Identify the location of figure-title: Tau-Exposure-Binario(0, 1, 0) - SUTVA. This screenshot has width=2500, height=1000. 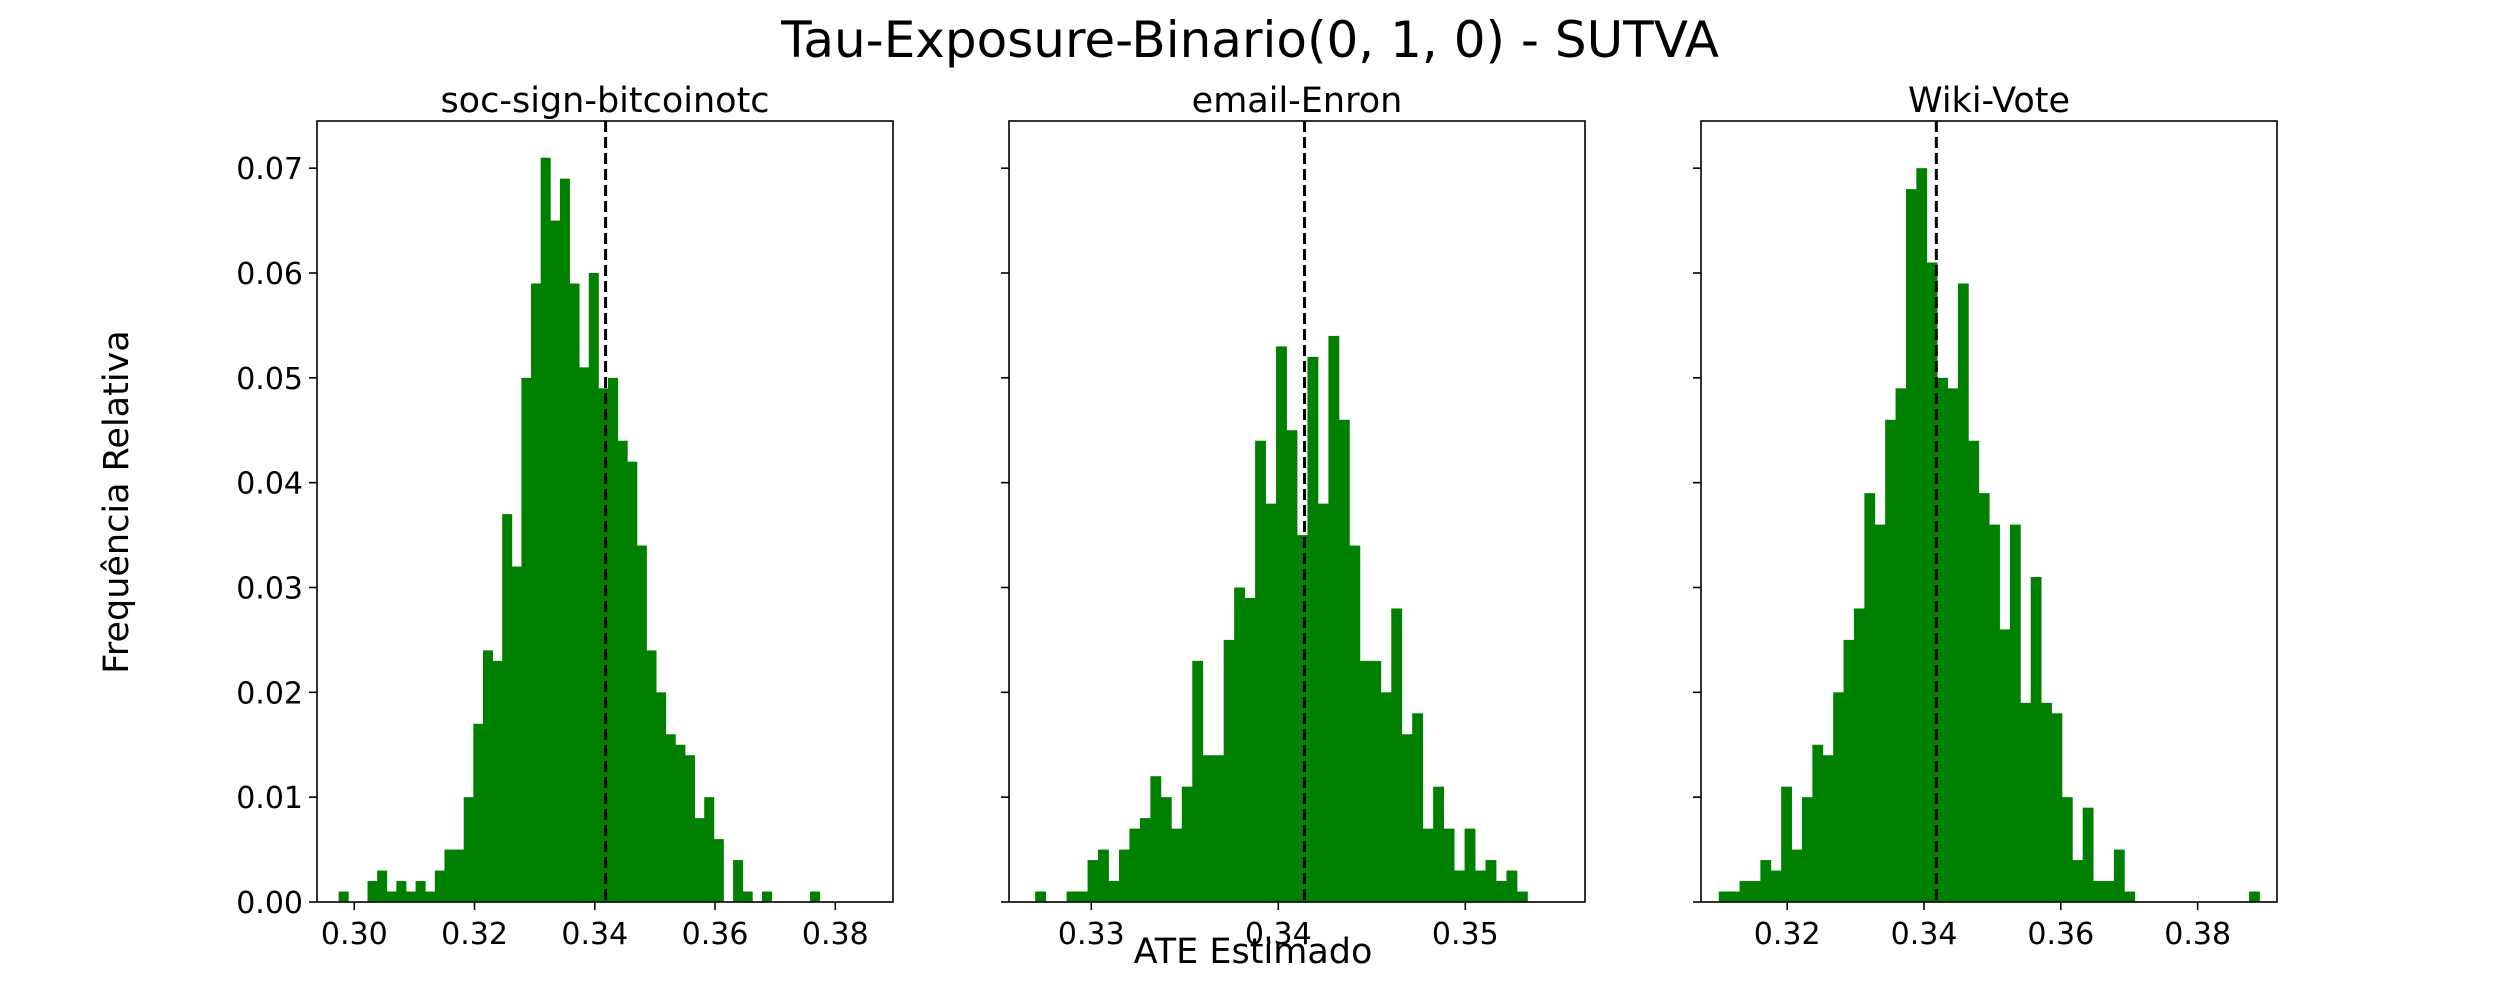
(1249, 40).